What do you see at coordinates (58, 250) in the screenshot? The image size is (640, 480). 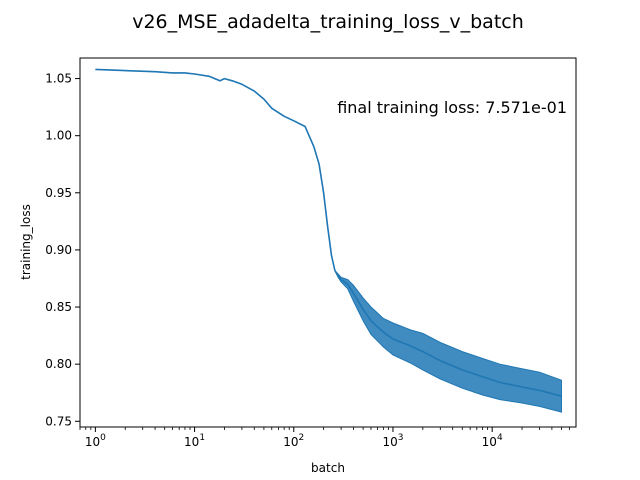 I see `y-tick-label: 0.90` at bounding box center [58, 250].